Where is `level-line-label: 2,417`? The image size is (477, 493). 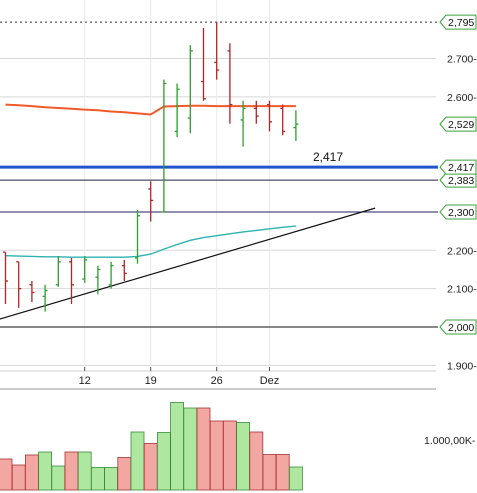 level-line-label: 2,417 is located at coordinates (328, 157).